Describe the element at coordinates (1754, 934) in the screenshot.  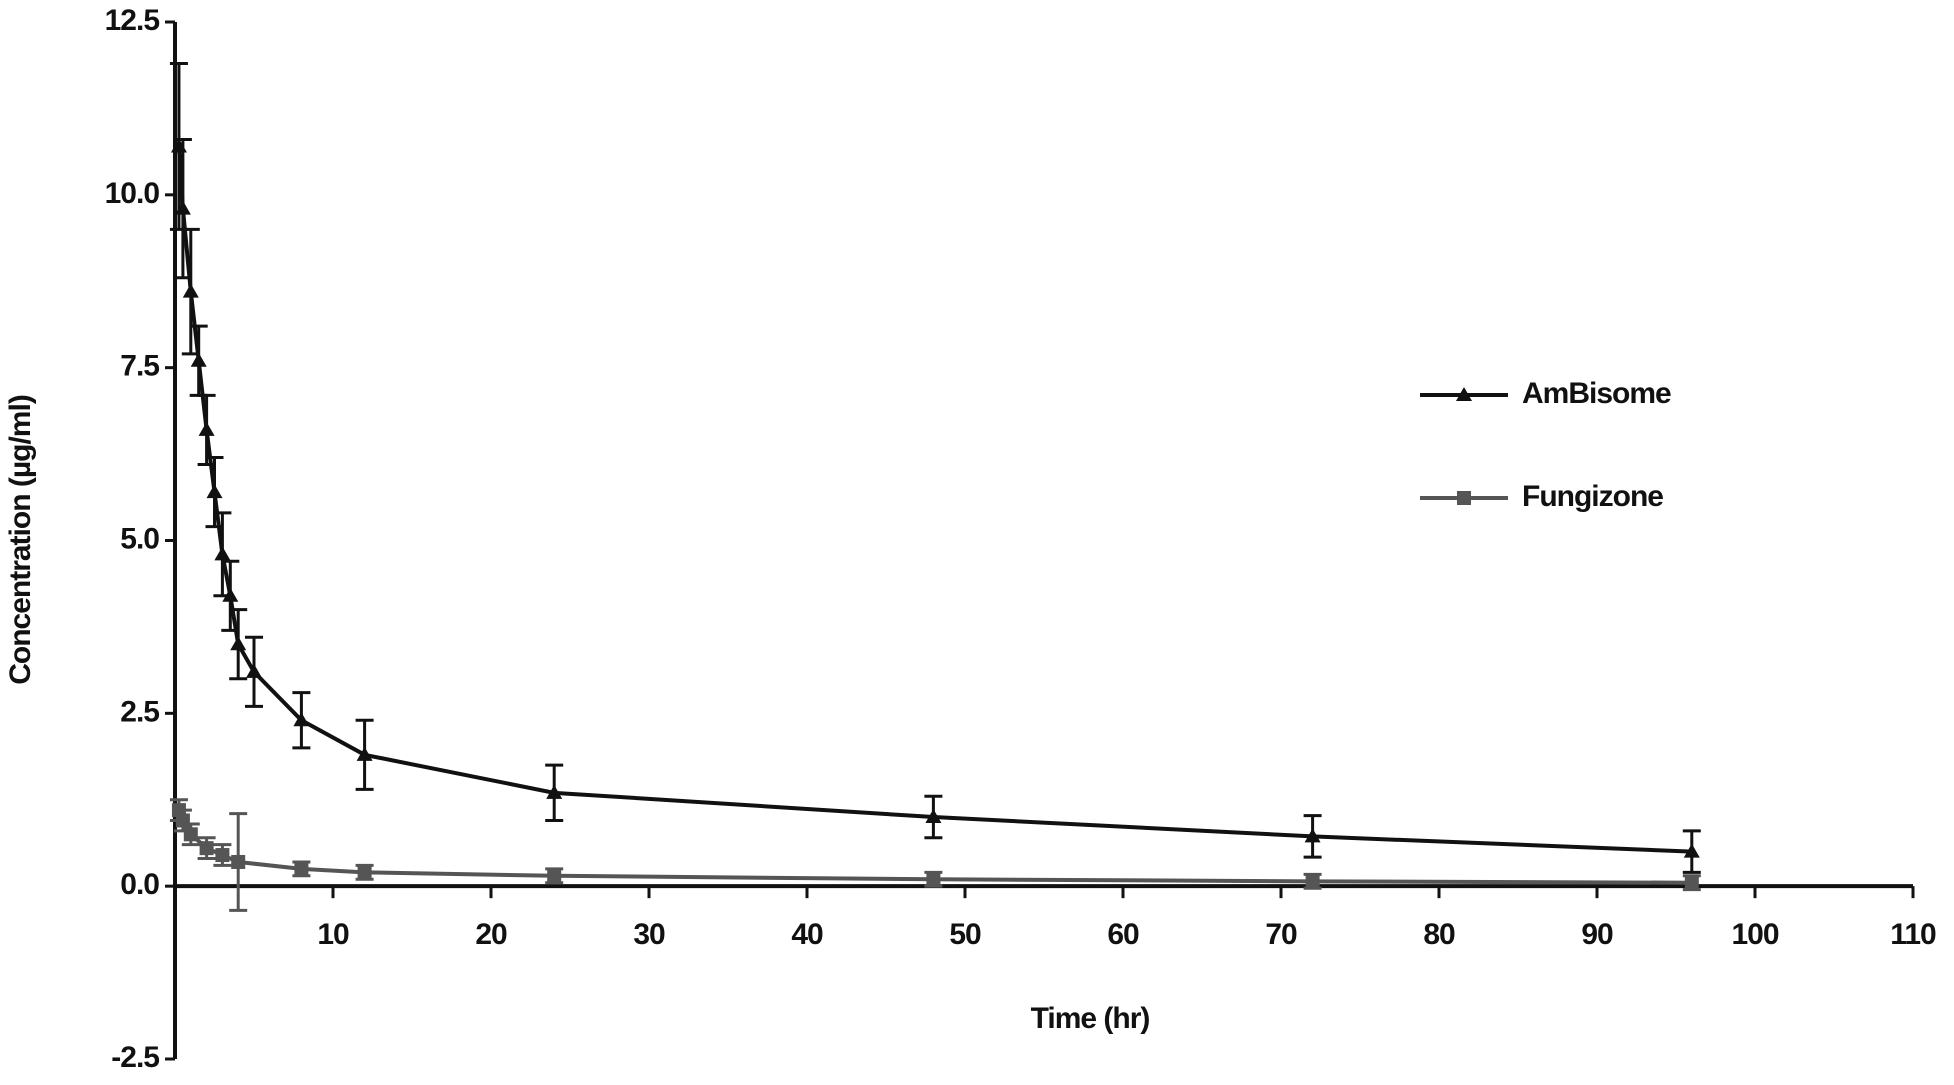
I see `x-tick-label: 100` at that location.